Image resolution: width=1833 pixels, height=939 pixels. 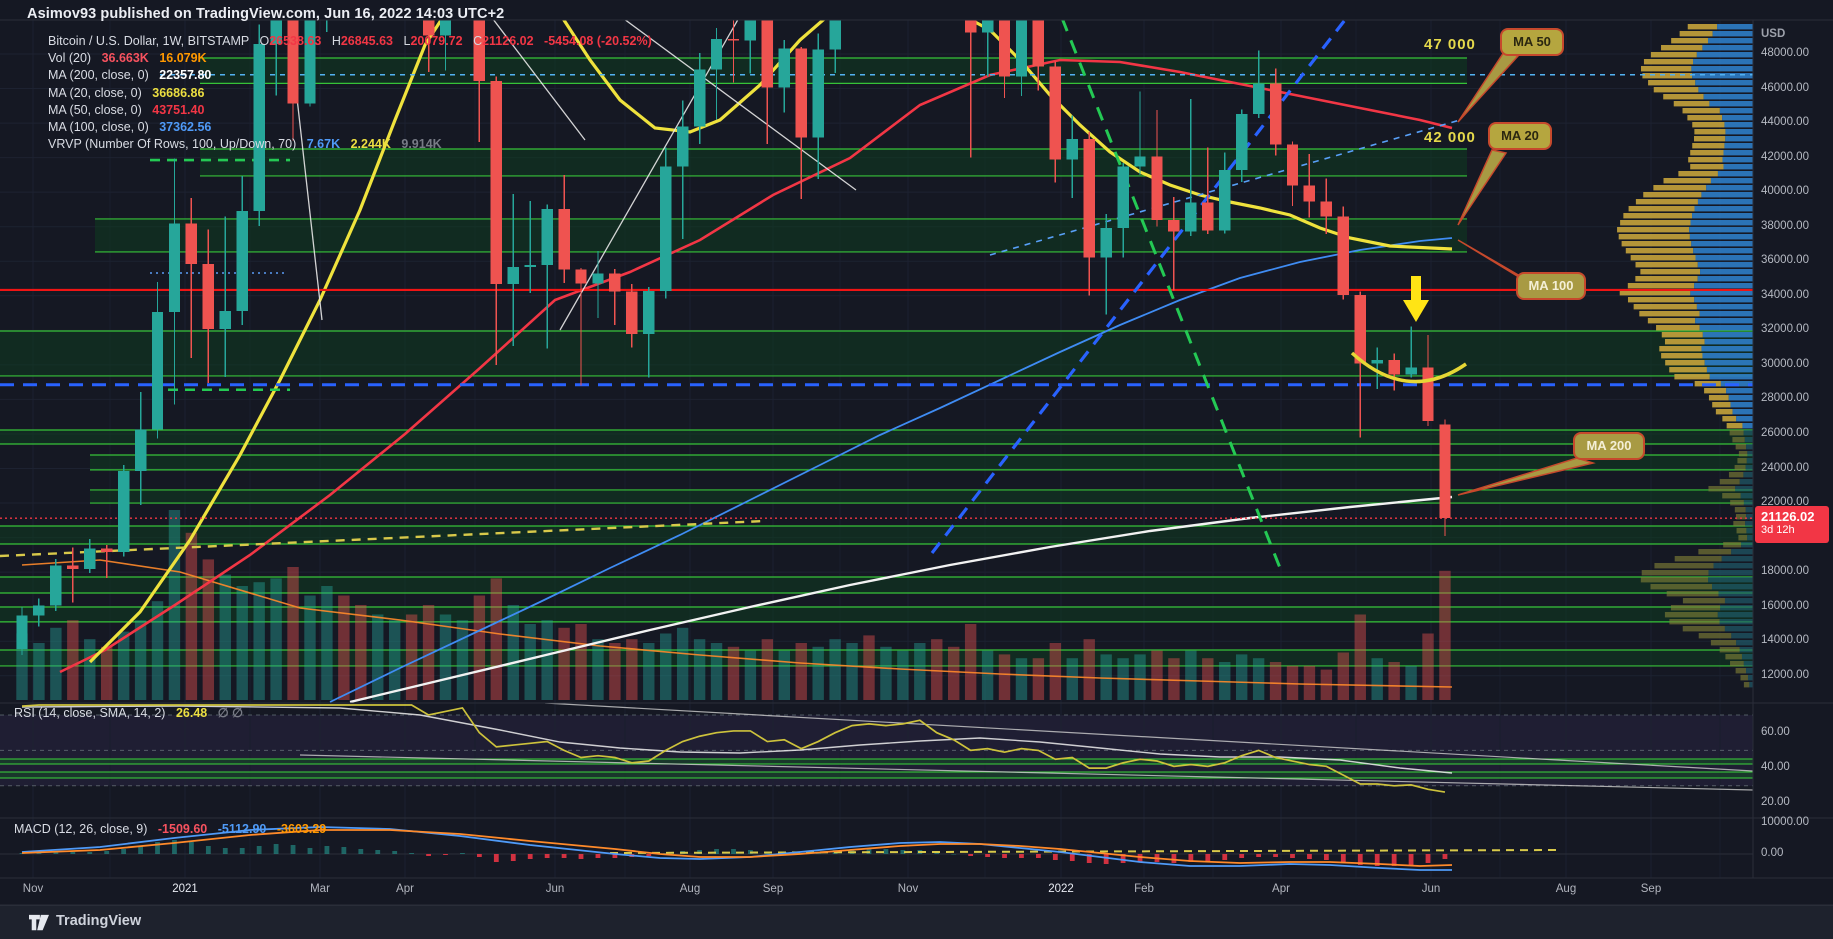 What do you see at coordinates (1144, 889) in the screenshot?
I see `time-tick-label: Feb` at bounding box center [1144, 889].